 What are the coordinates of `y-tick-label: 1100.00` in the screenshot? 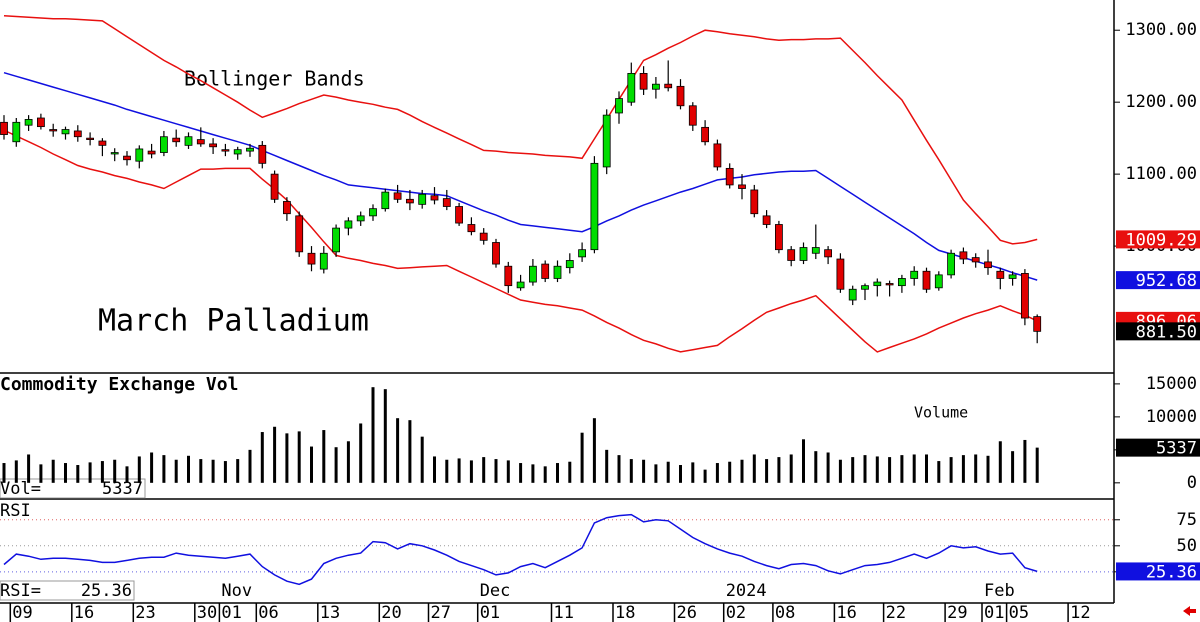 It's located at (1161, 174).